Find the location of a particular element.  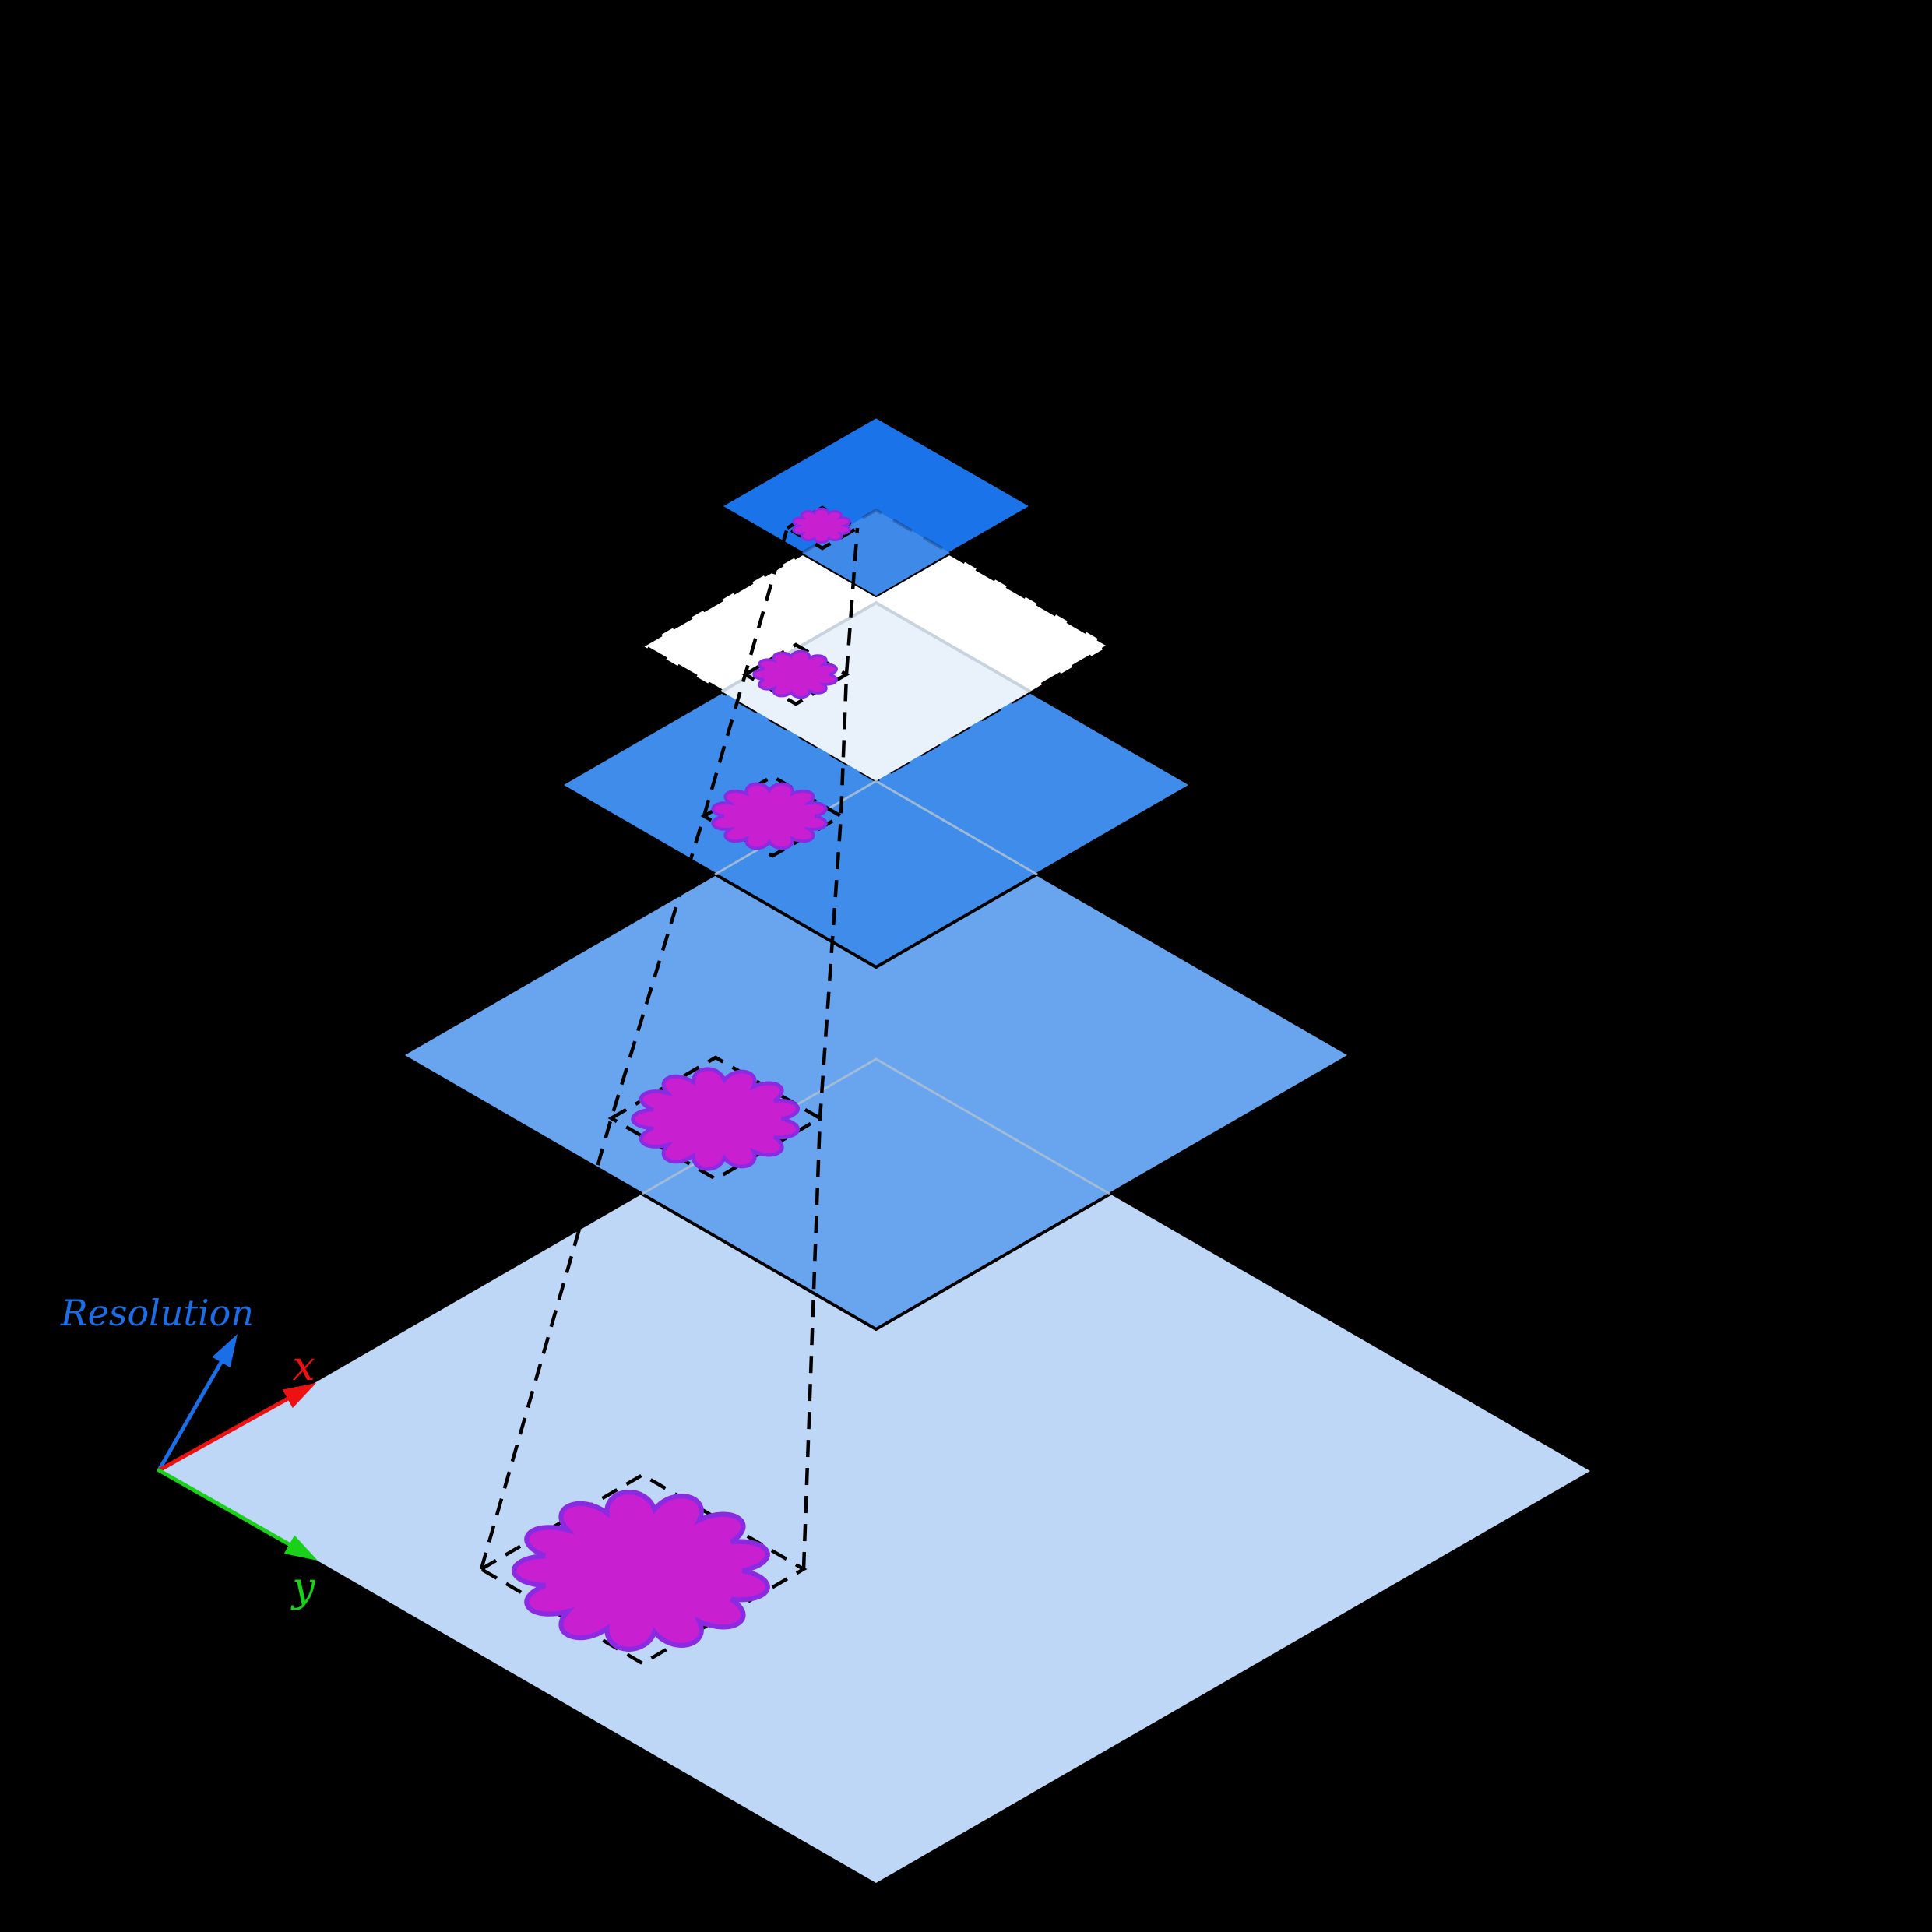

axis-gizmo: Resolution x y is located at coordinates (189, 1451).